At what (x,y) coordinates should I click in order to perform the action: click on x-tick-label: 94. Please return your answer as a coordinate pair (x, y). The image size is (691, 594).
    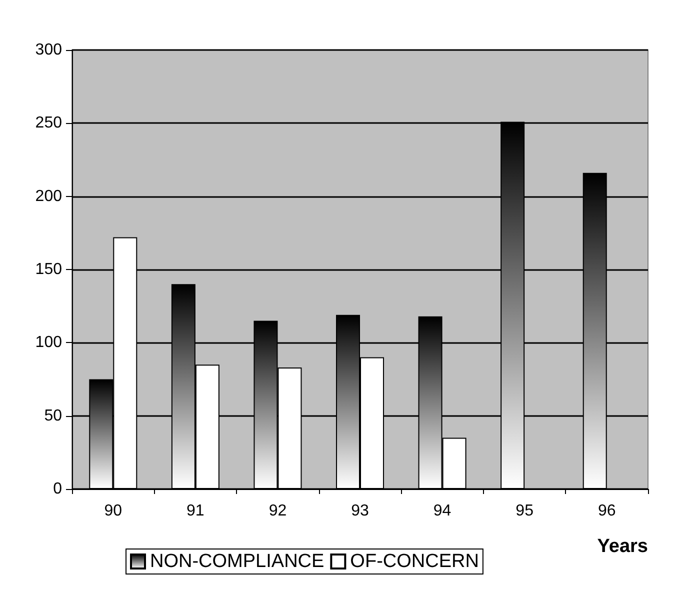
    Looking at the image, I should click on (442, 511).